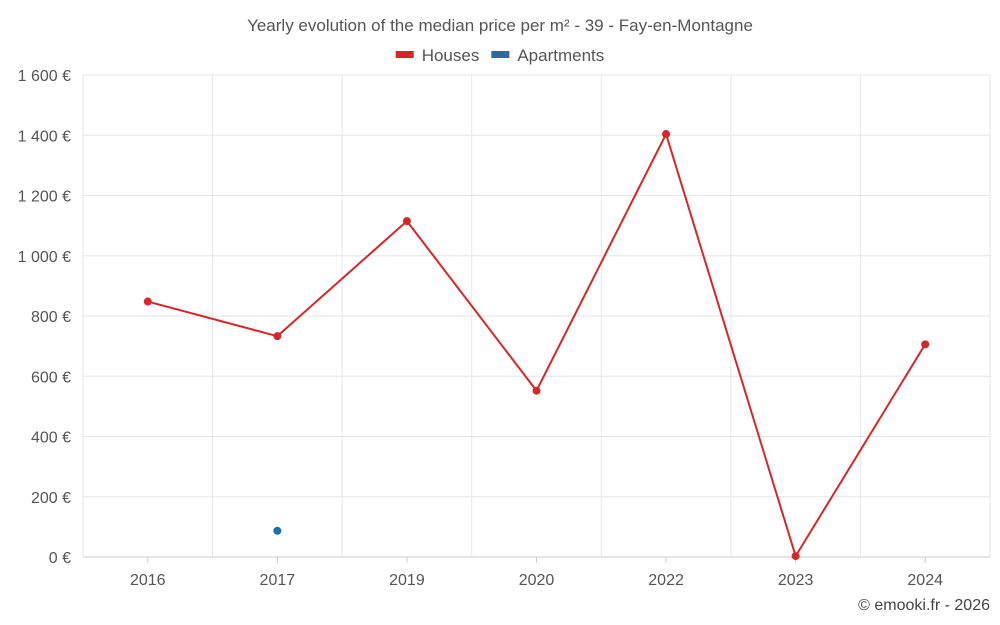 Image resolution: width=1000 pixels, height=625 pixels. I want to click on y-tick-label: 200 €, so click(51, 498).